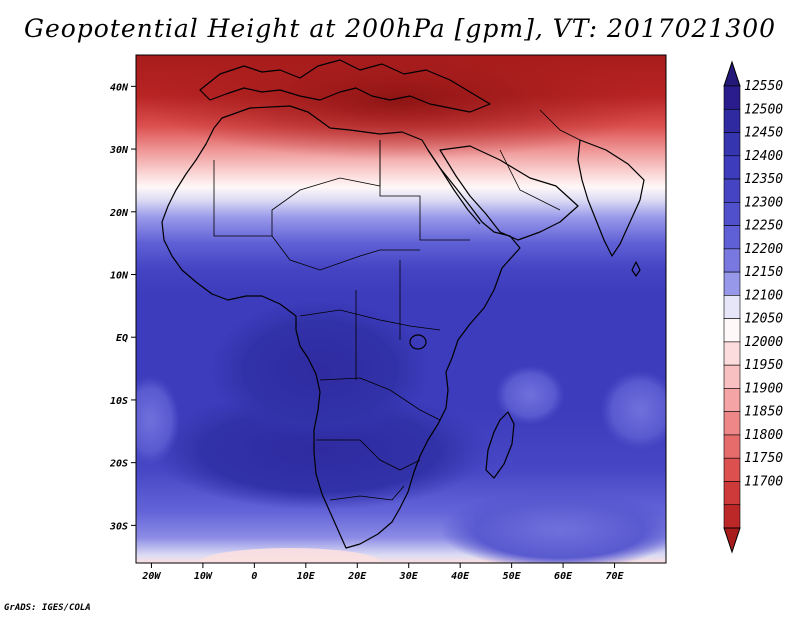  I want to click on madagascar-coast, so click(500, 445).